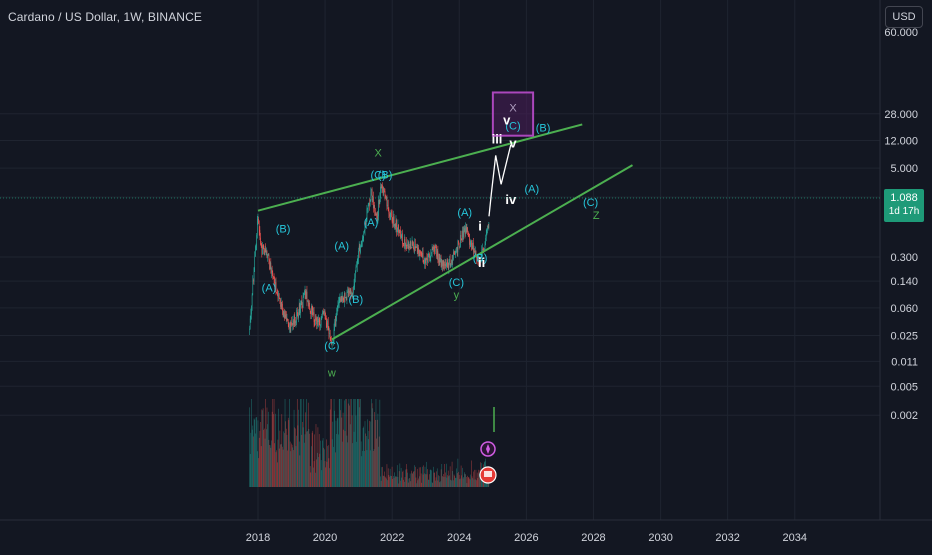  What do you see at coordinates (325, 538) in the screenshot?
I see `x-tick-label: 2020` at bounding box center [325, 538].